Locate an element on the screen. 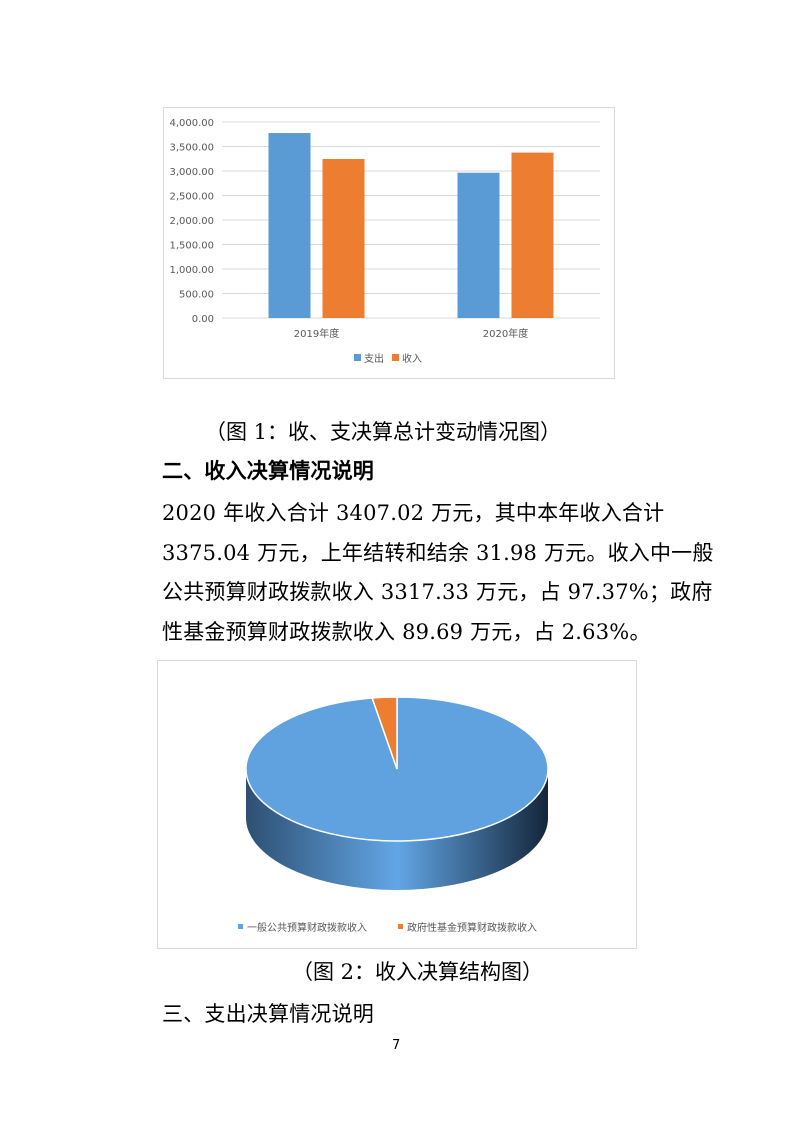 The height and width of the screenshot is (1122, 793). y-tick-label: 500.00 is located at coordinates (196, 295).